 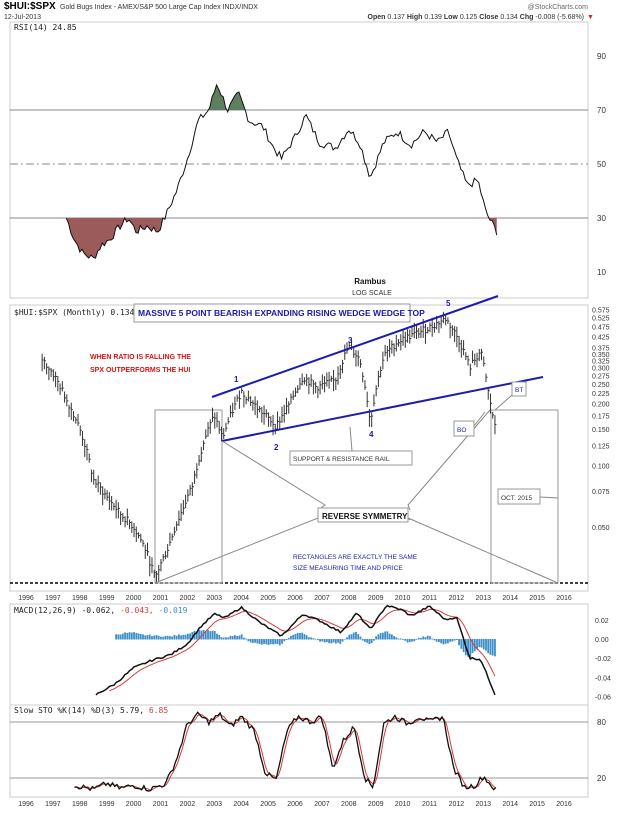 I want to click on price-tick-label: 0.375, so click(x=601, y=349).